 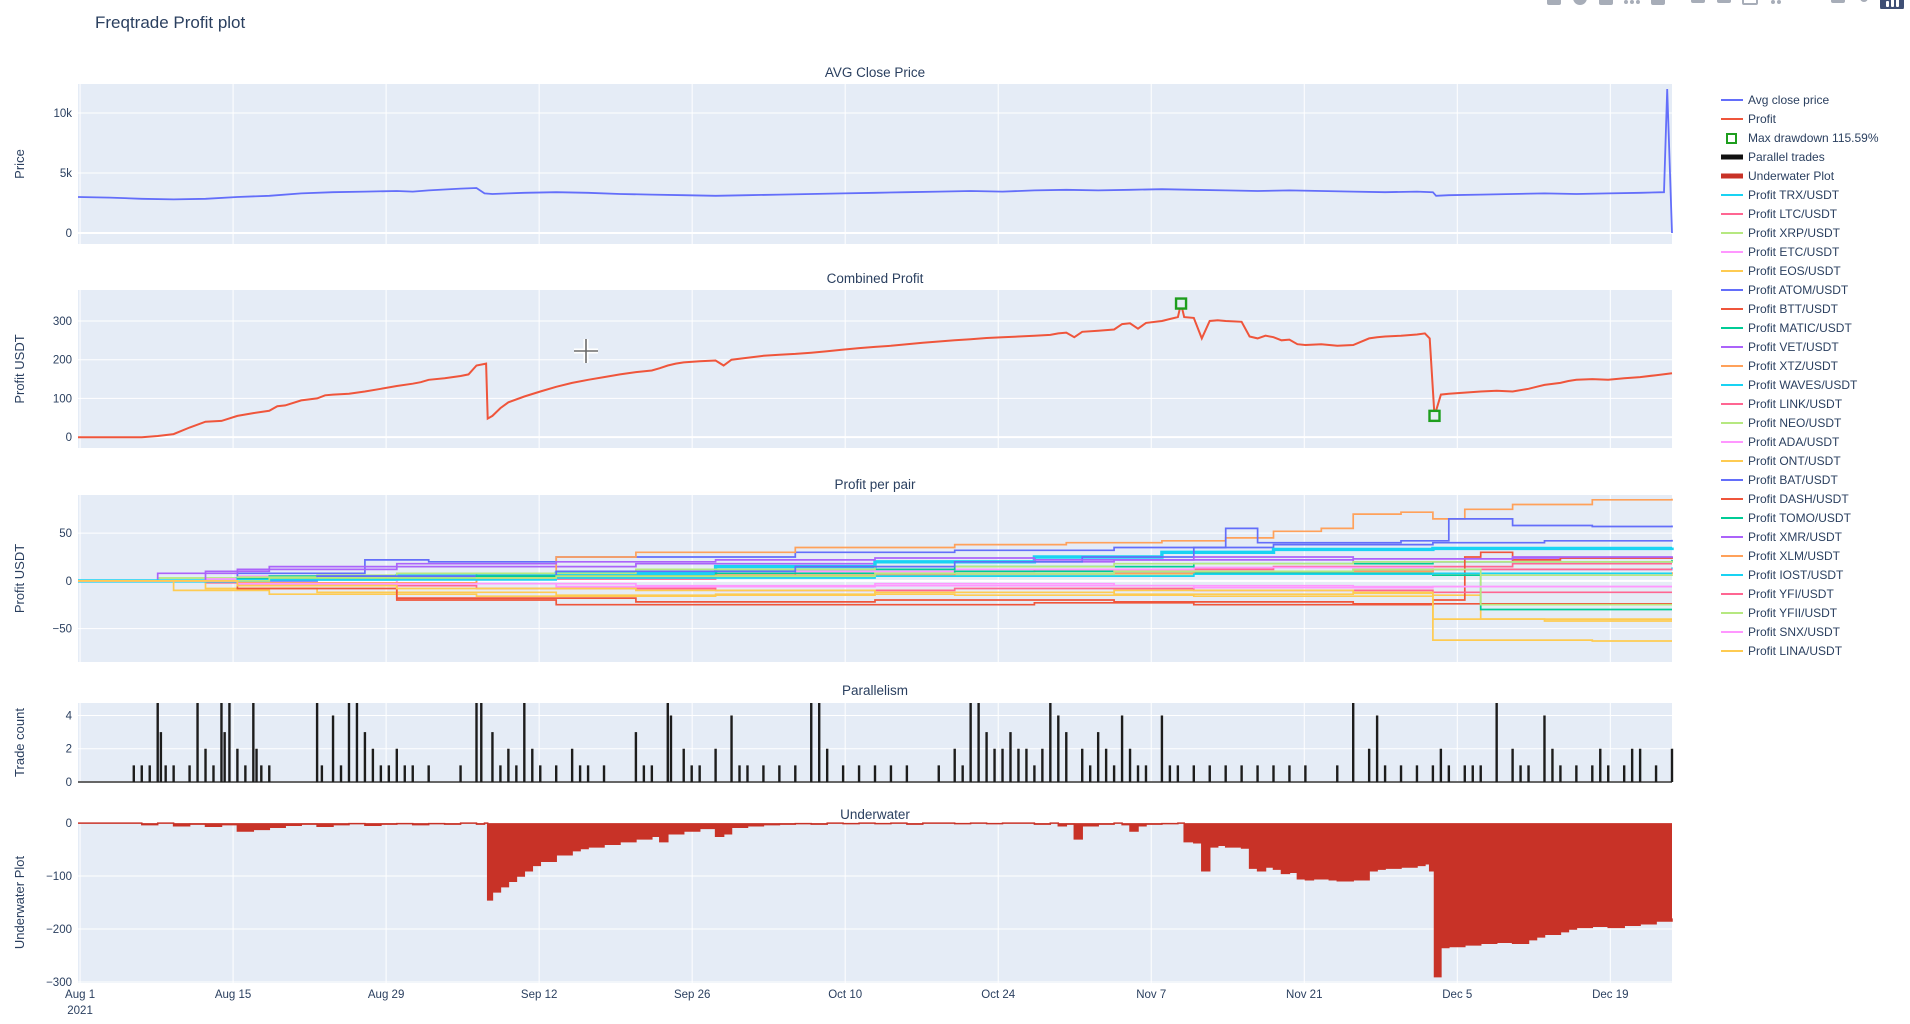 What do you see at coordinates (1815, 137) in the screenshot?
I see `legend-item-max-drawdown-115-59-: Max drawdown 115.59%` at bounding box center [1815, 137].